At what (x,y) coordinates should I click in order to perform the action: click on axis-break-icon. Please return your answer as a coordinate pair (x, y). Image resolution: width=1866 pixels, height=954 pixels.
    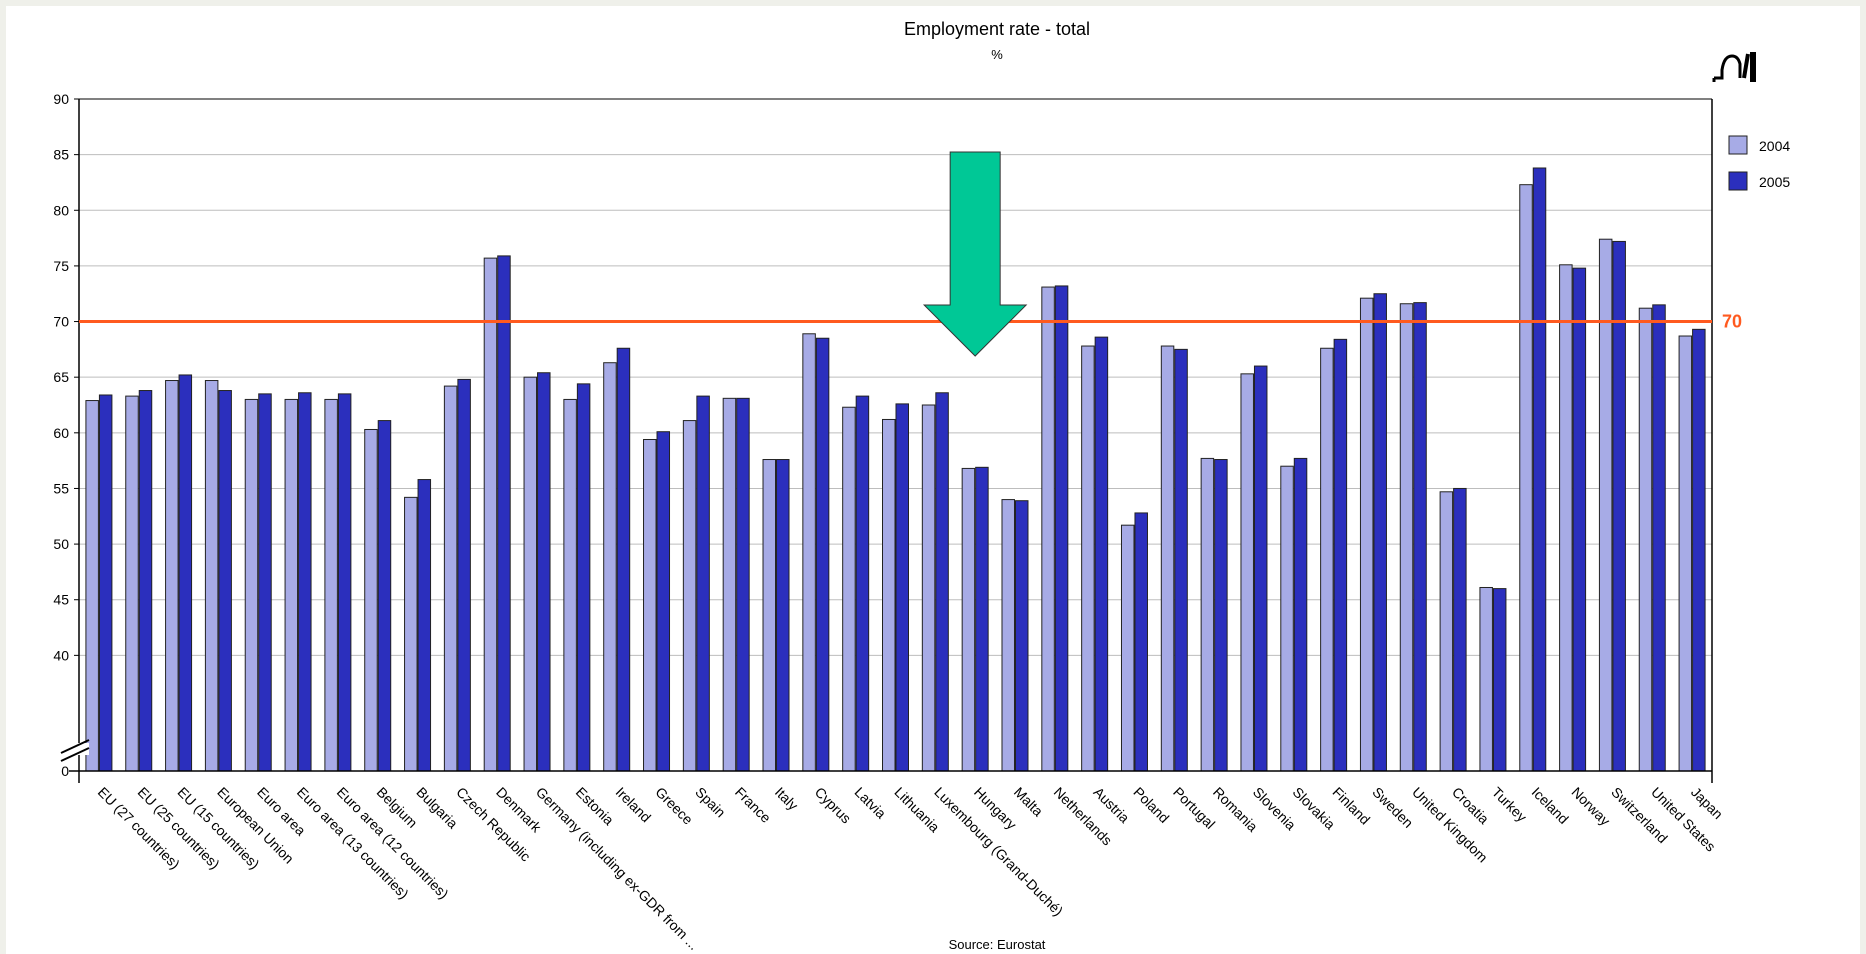
    Looking at the image, I should click on (75, 750).